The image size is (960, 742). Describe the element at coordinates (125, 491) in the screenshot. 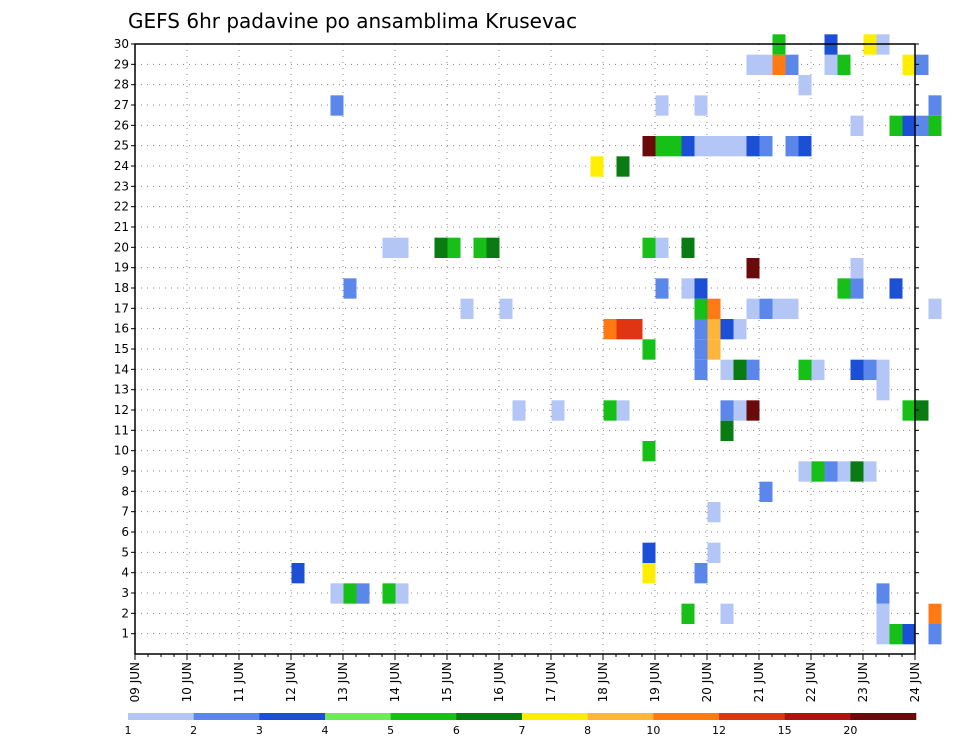

I see `y-tick-label: 8` at that location.